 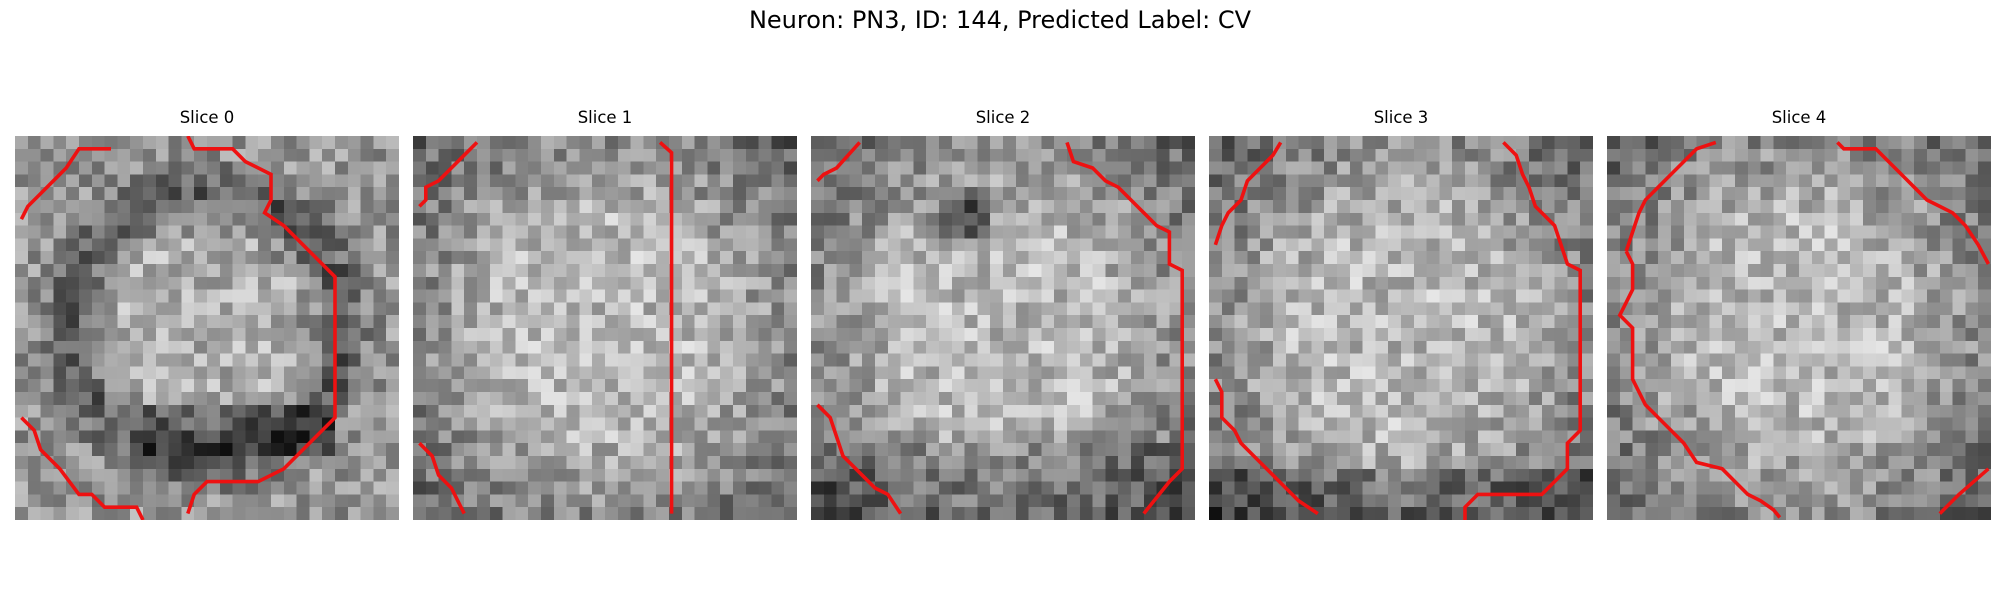 I want to click on slice-title: Slice 3, so click(x=1401, y=117).